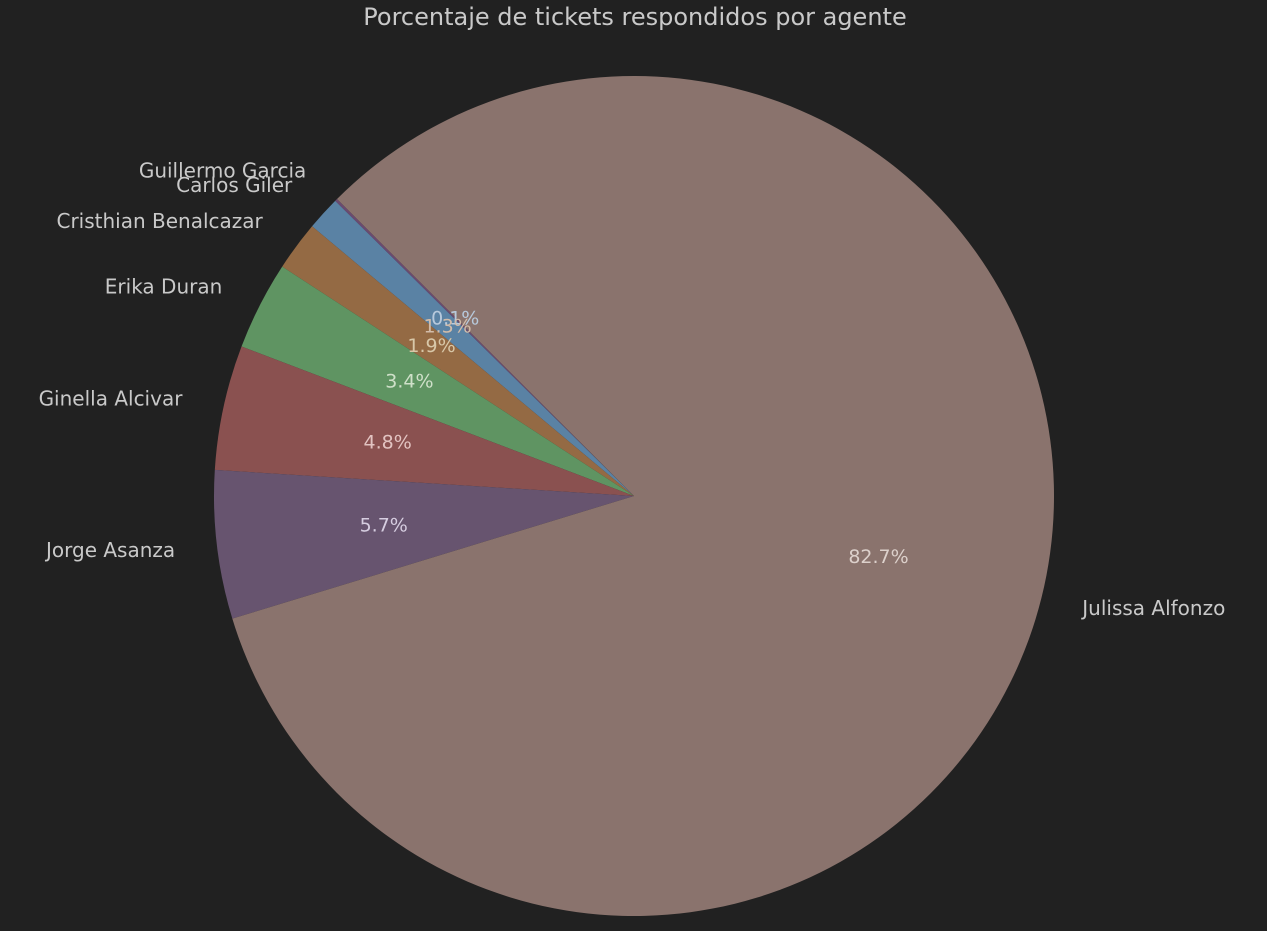 This screenshot has height=931, width=1267. Describe the element at coordinates (424, 544) in the screenshot. I see `pie-slice-jorge-asanza` at that location.